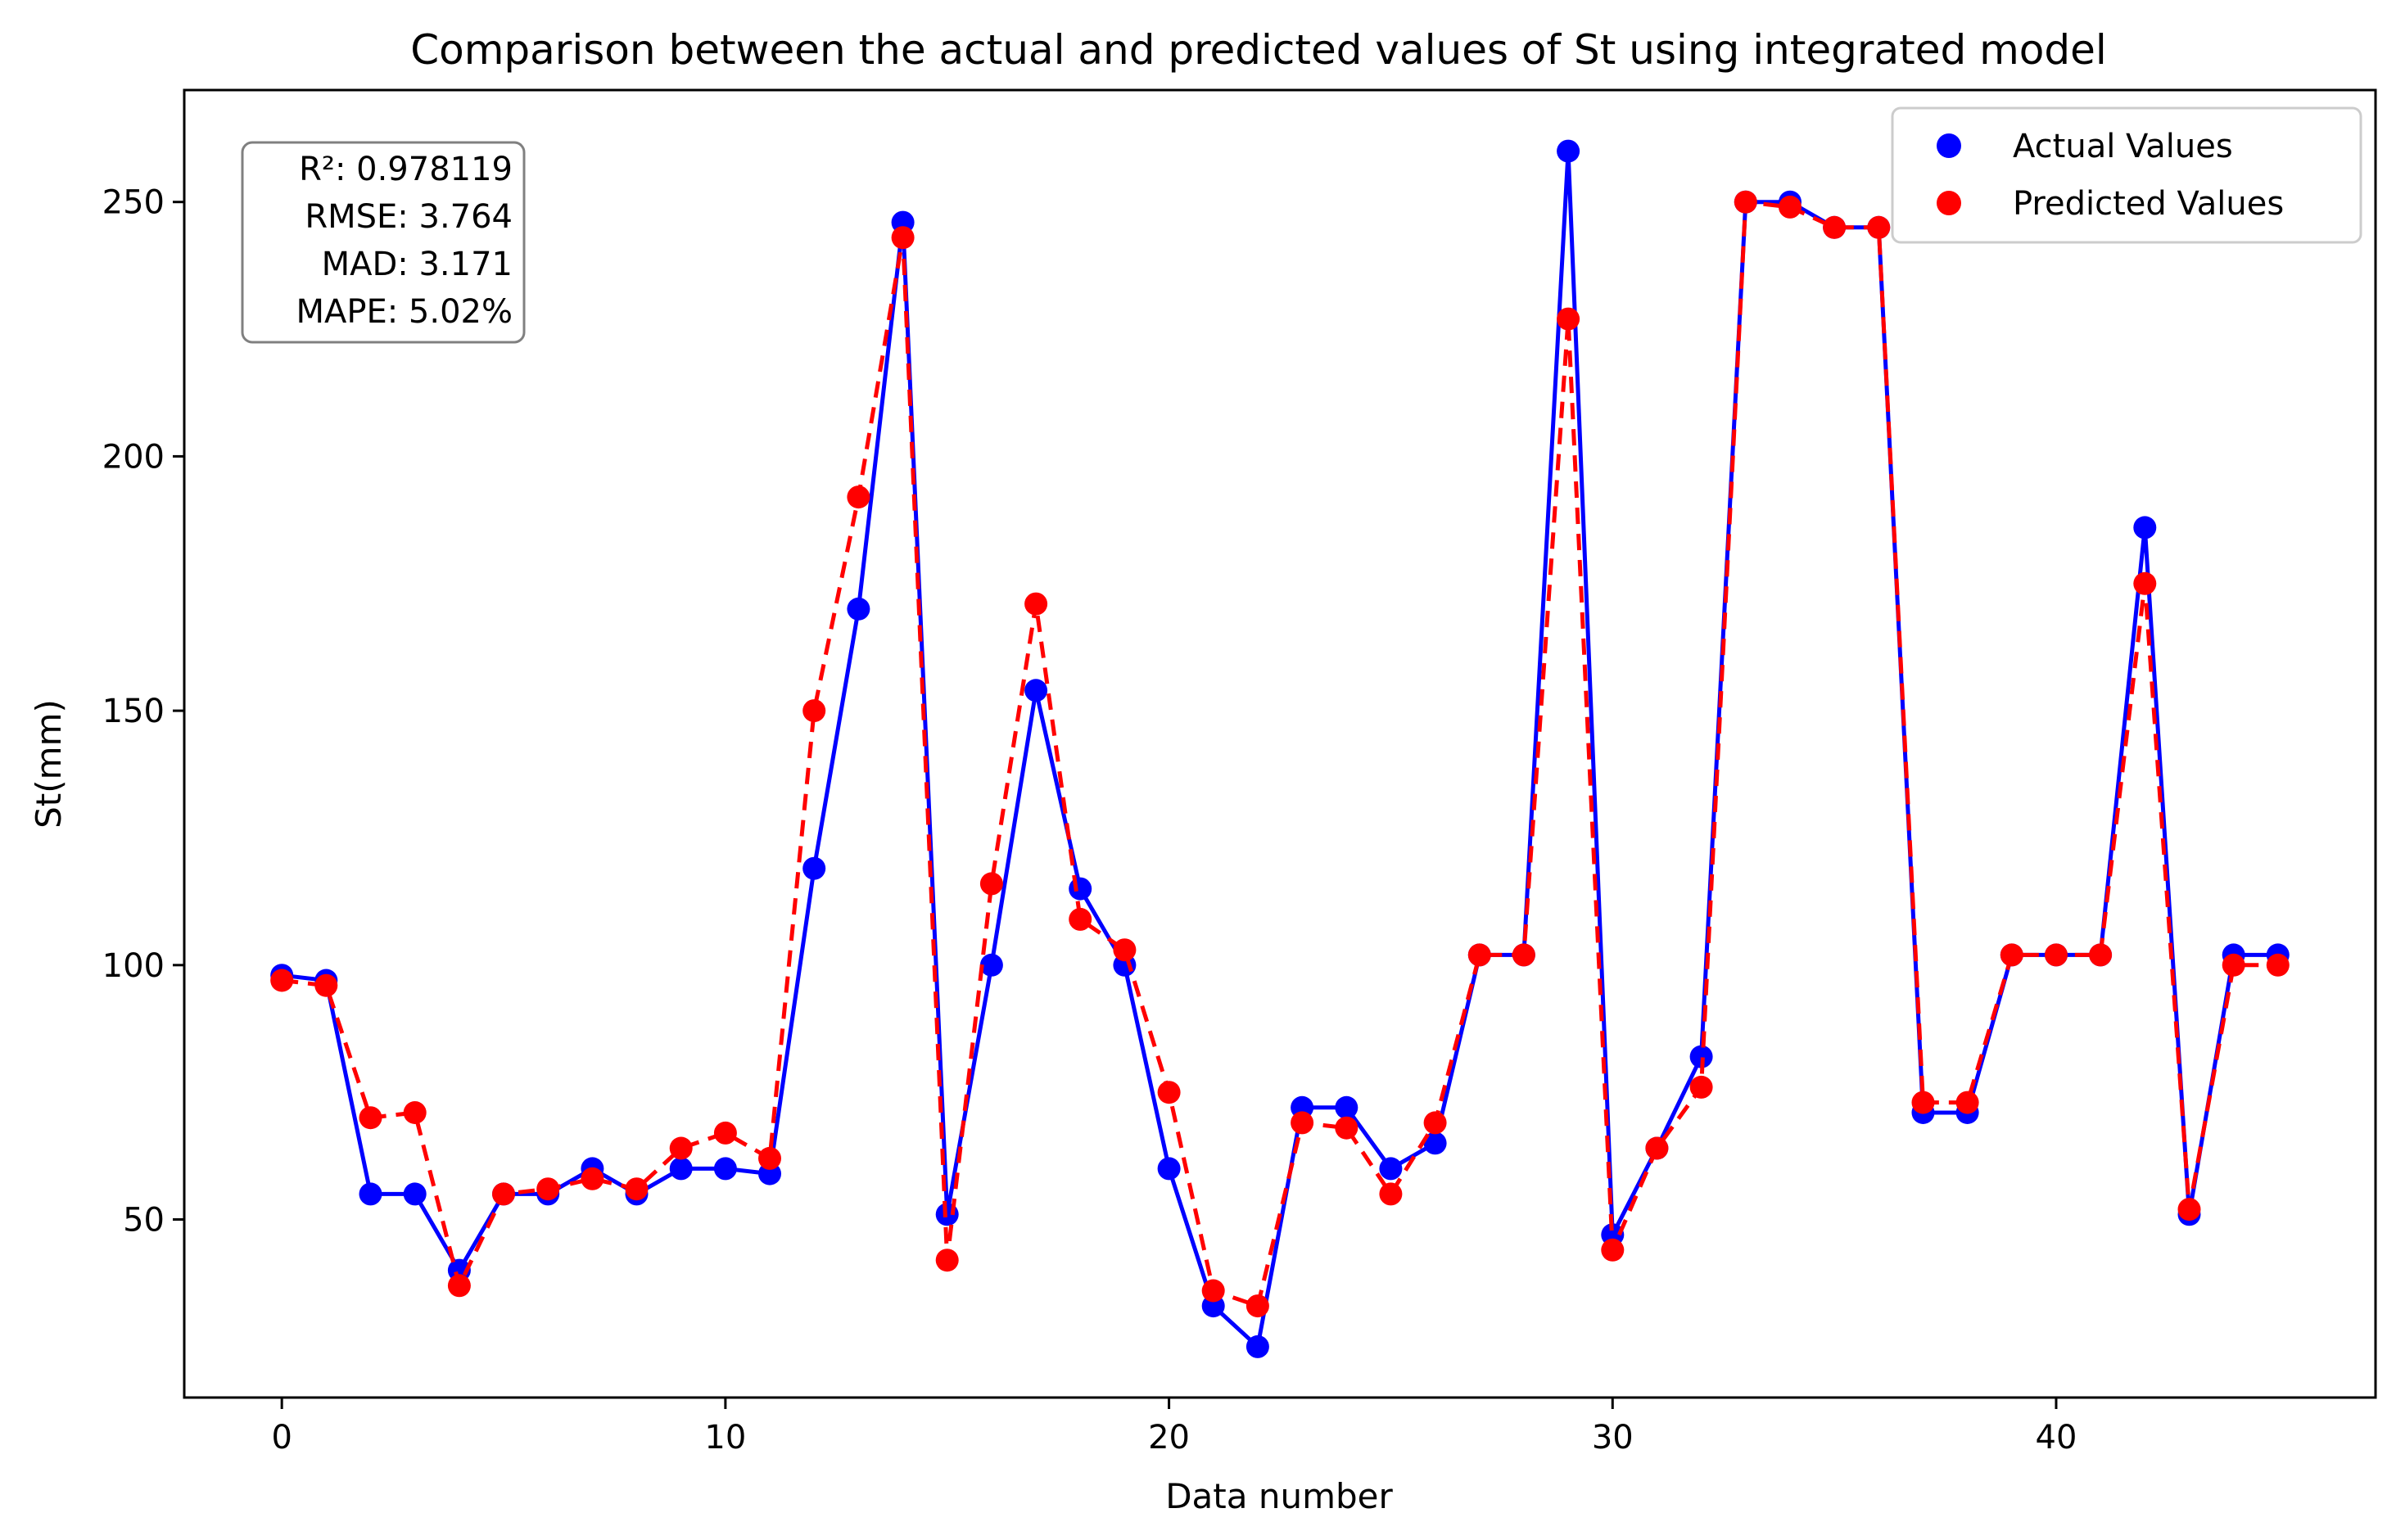 This screenshot has height=1540, width=2396. I want to click on y-tick-label: 100, so click(133, 966).